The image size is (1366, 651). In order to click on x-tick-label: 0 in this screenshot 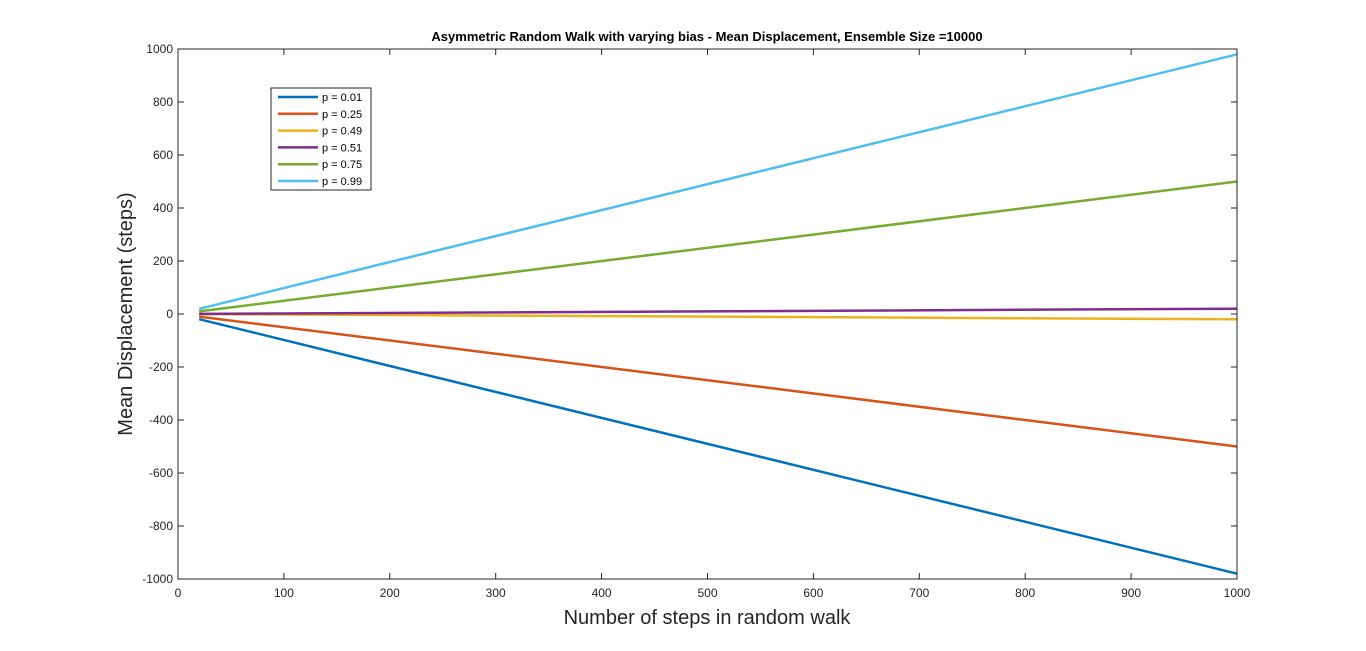, I will do `click(178, 593)`.